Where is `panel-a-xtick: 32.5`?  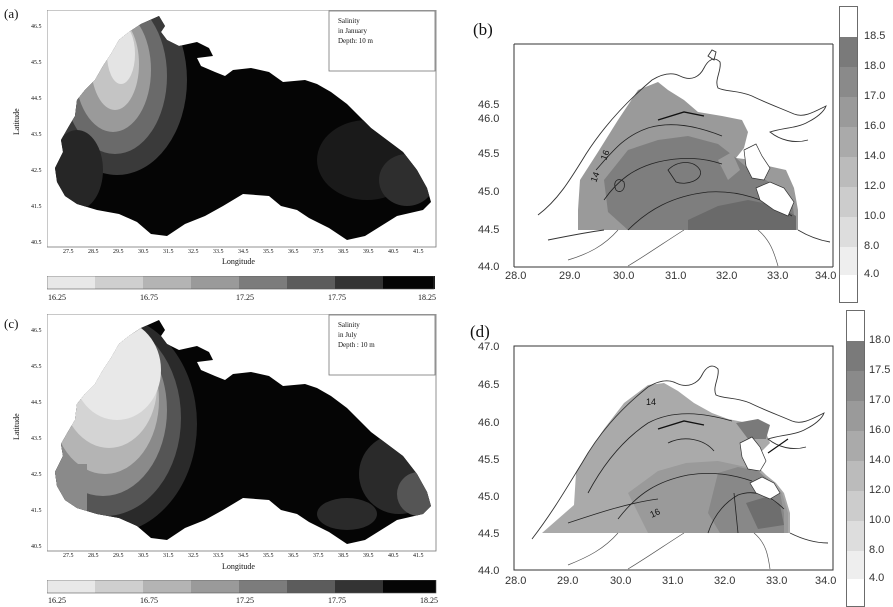
panel-a-xtick: 32.5 is located at coordinates (193, 252).